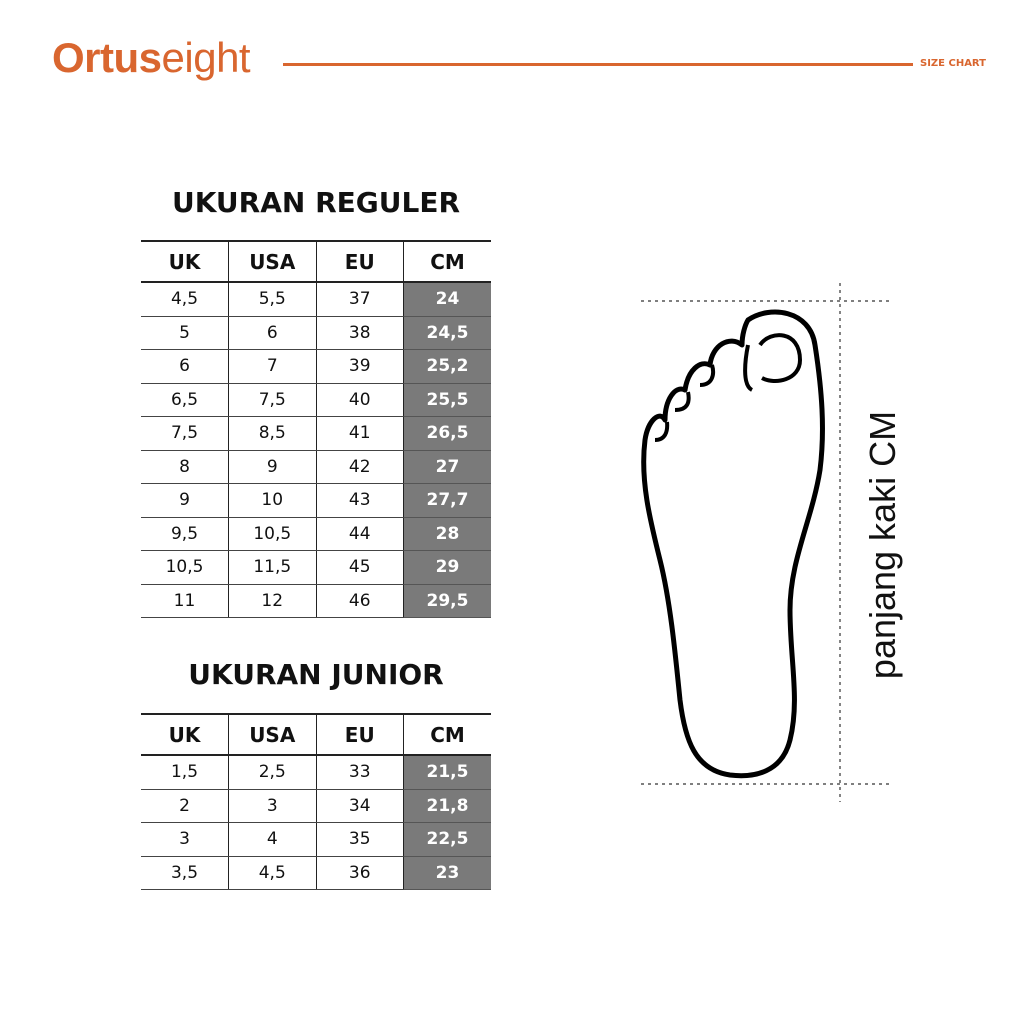 The width and height of the screenshot is (1024, 1024). I want to click on table-cell: 28, so click(447, 534).